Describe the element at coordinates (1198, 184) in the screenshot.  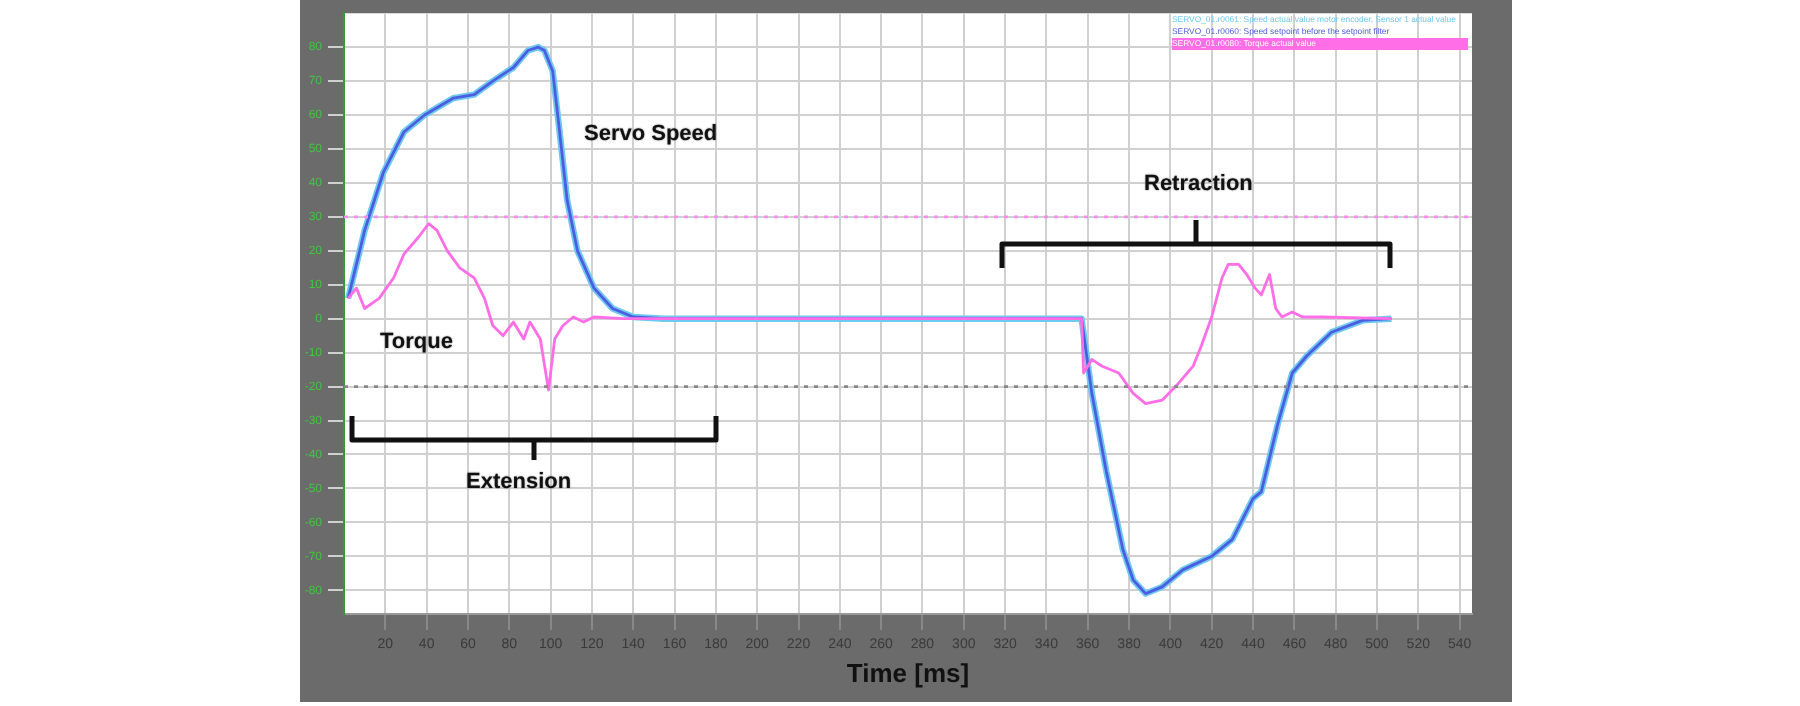
I see `annotation: Retraction` at that location.